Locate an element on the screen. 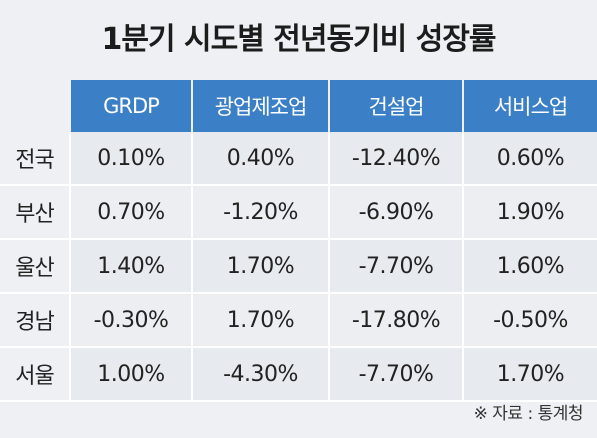 Image resolution: width=597 pixels, height=438 pixels. table-cell: -17.80% is located at coordinates (395, 320).